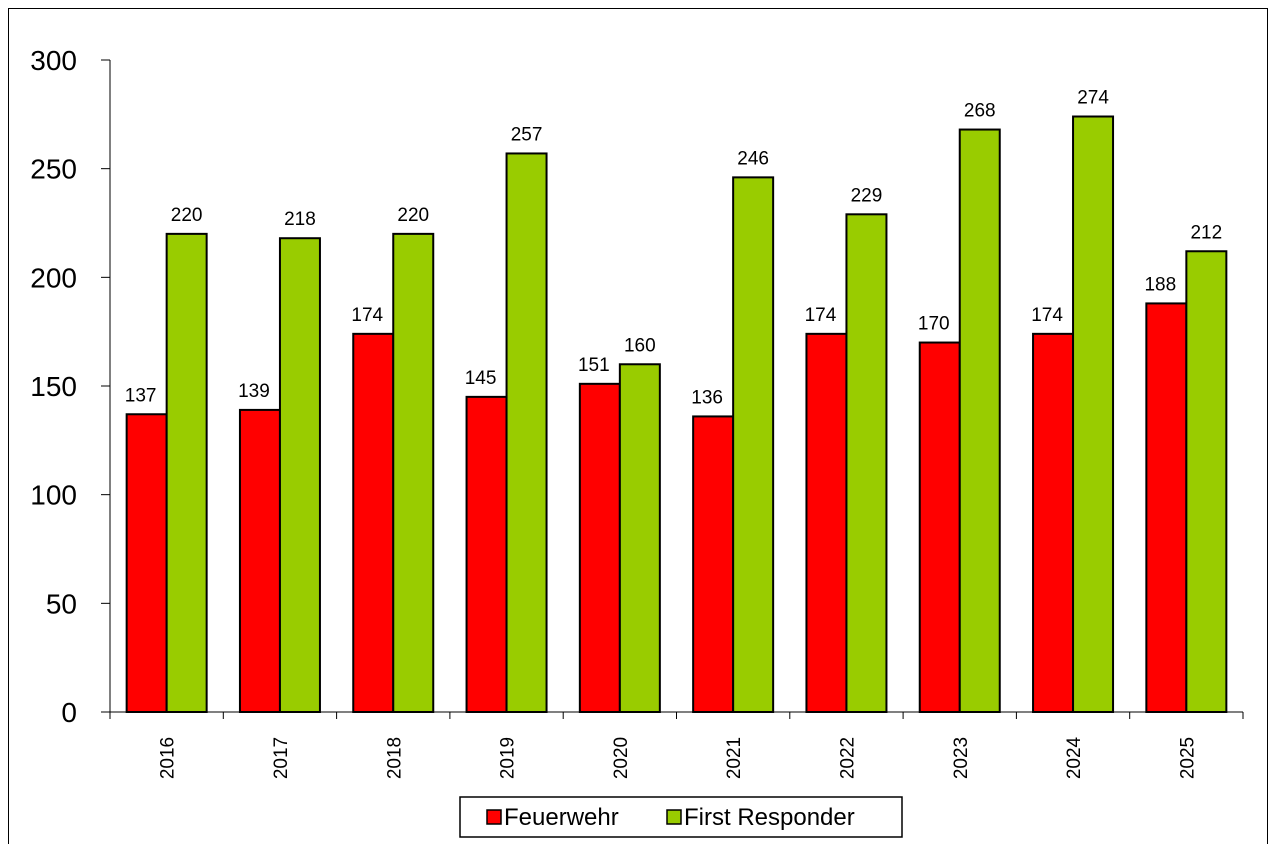 The height and width of the screenshot is (844, 1272). Describe the element at coordinates (1074, 757) in the screenshot. I see `category-label: 2024` at that location.